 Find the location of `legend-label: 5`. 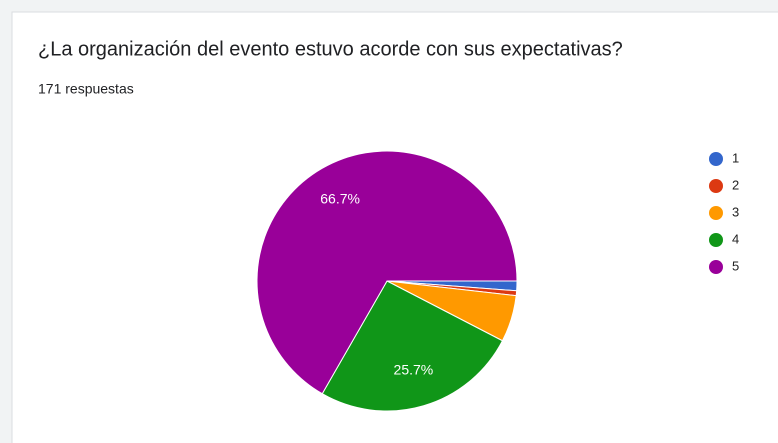

legend-label: 5 is located at coordinates (735, 265).